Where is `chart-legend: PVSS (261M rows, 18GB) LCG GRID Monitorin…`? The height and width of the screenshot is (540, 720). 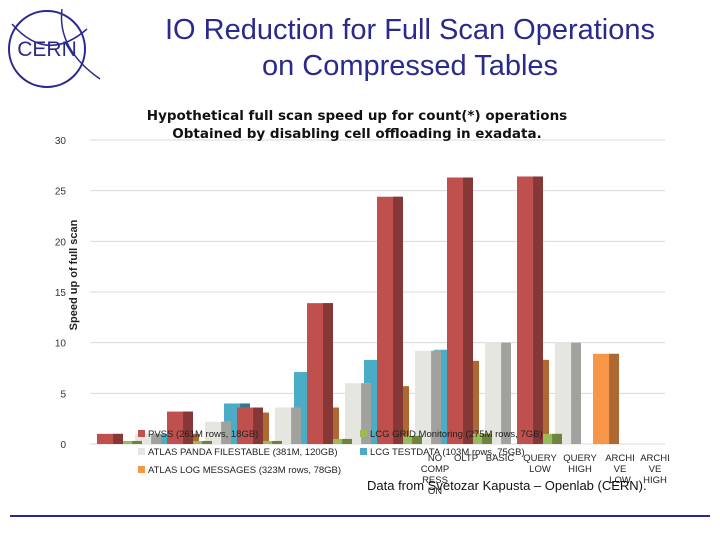 chart-legend: PVSS (261M rows, 18GB) LCG GRID Monitorin… is located at coordinates (340, 452).